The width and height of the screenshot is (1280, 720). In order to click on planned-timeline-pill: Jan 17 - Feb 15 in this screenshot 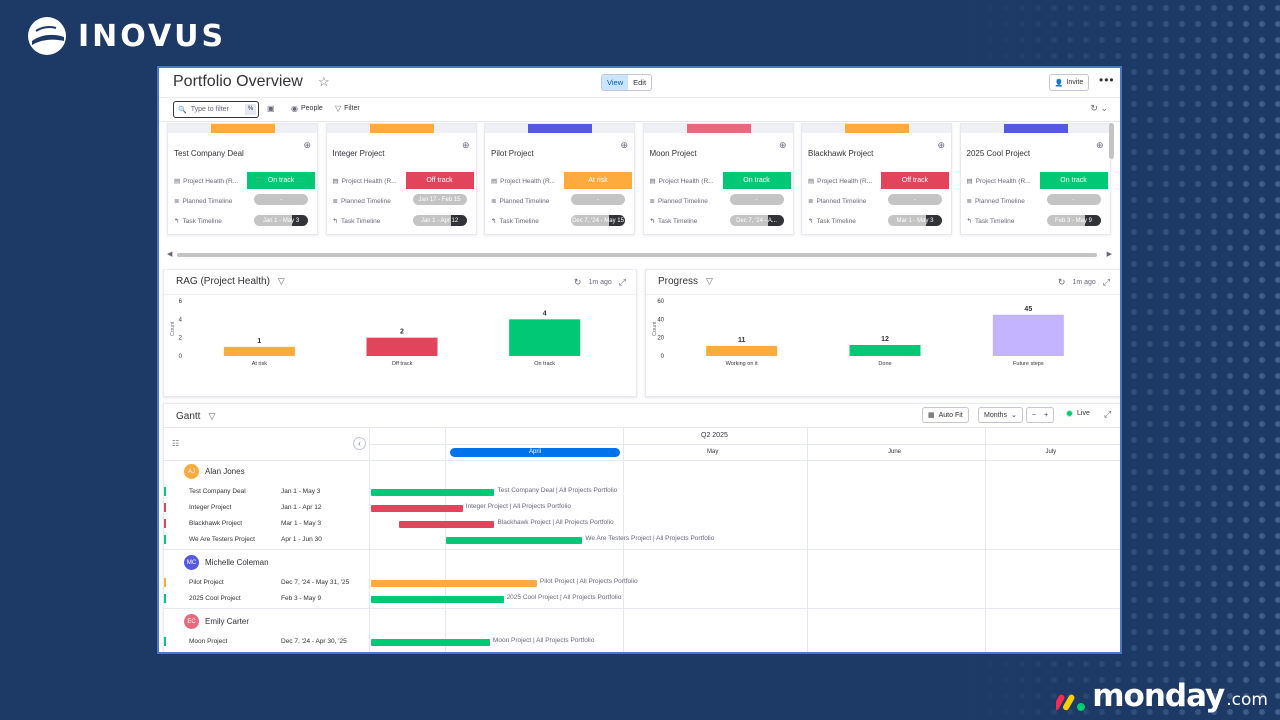, I will do `click(439, 199)`.